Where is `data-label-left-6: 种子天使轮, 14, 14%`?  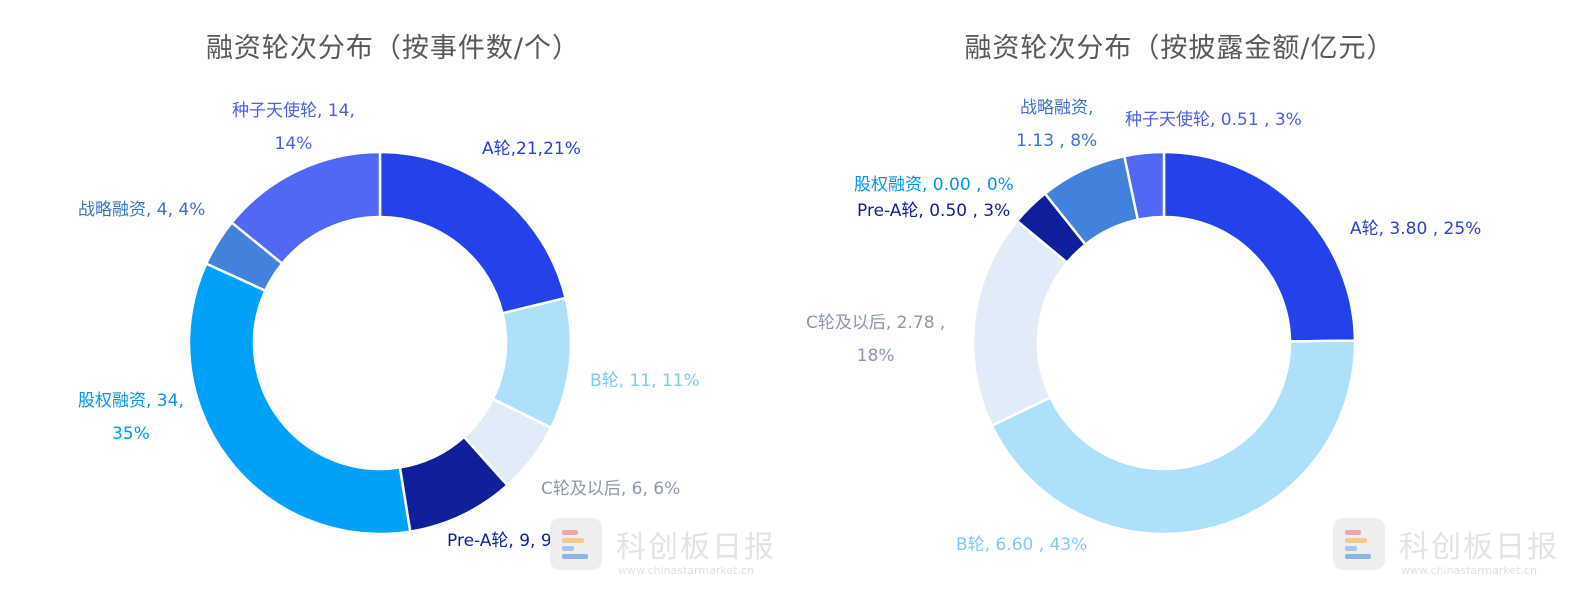
data-label-left-6: 种子天使轮, 14, 14% is located at coordinates (293, 127).